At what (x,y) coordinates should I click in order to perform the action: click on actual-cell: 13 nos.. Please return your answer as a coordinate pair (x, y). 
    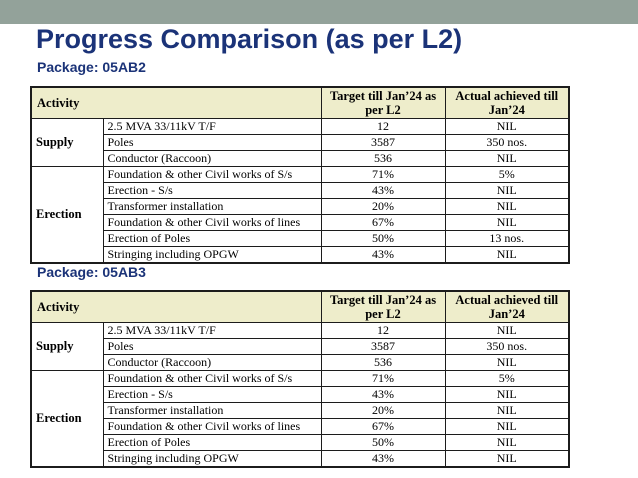
    Looking at the image, I should click on (507, 238).